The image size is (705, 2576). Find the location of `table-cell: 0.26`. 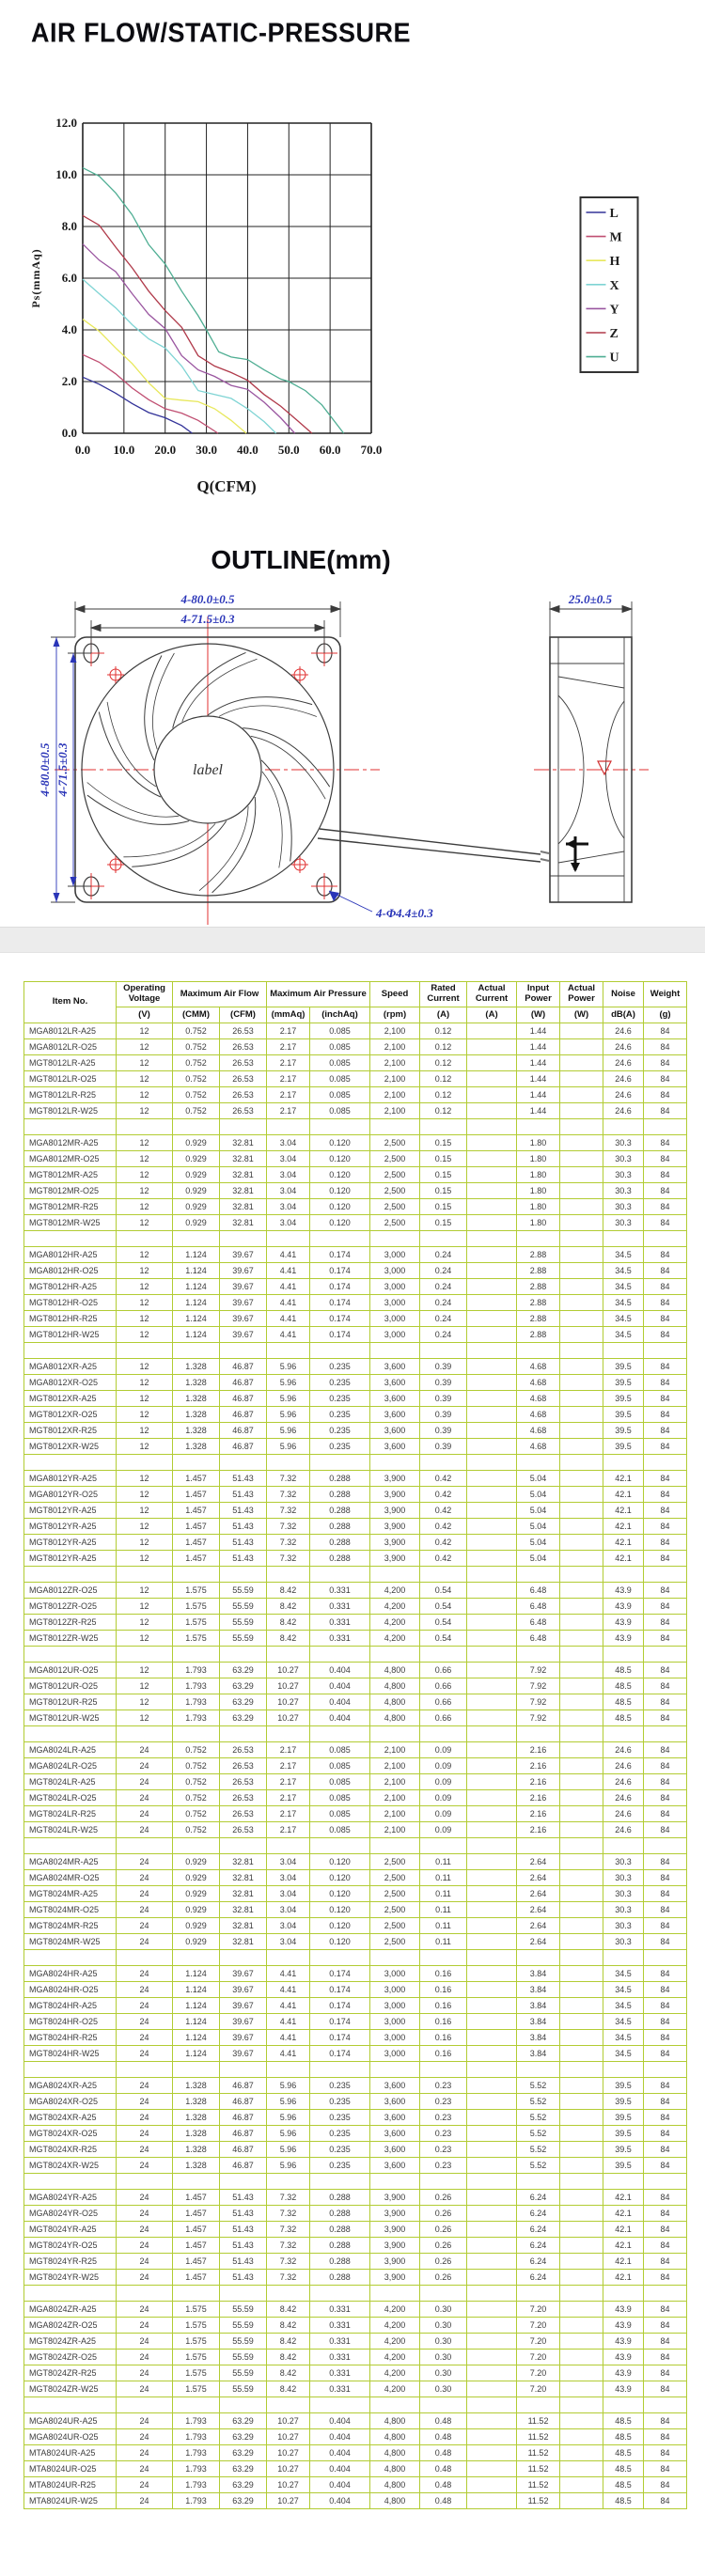

table-cell: 0.26 is located at coordinates (443, 2197).